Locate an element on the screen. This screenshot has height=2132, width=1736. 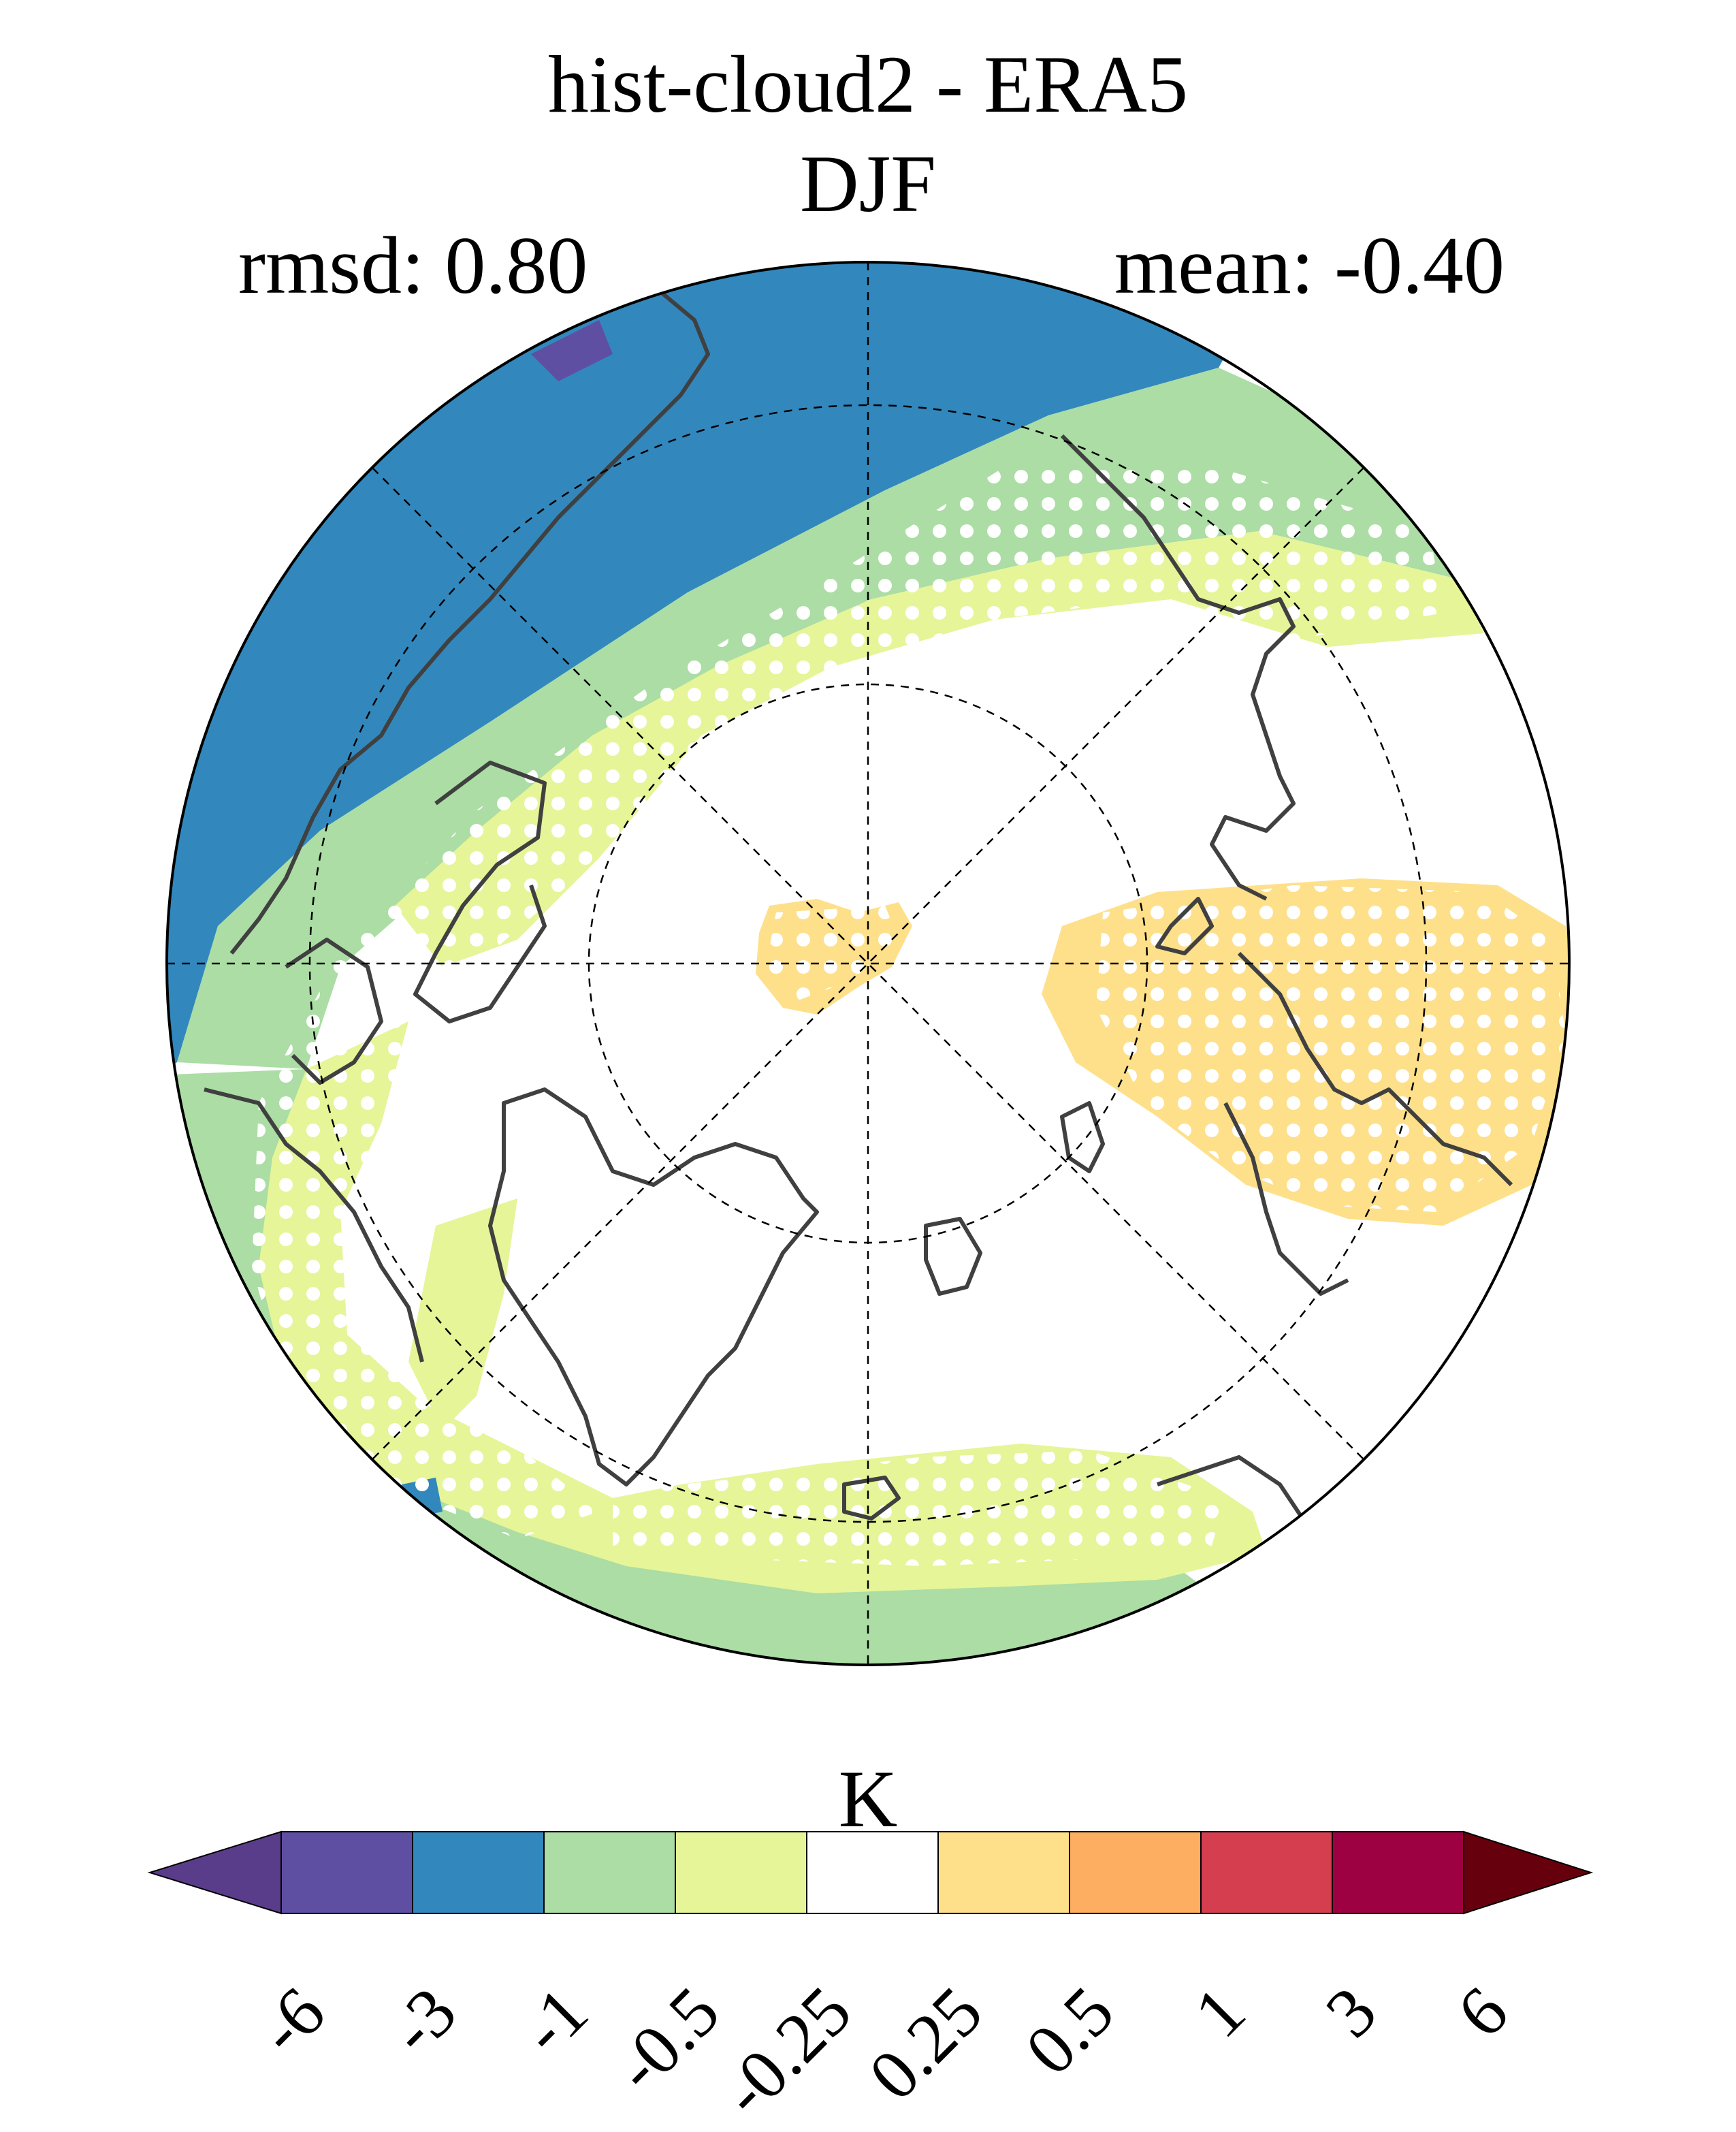
colorbar-extend-over is located at coordinates (1528, 1873).